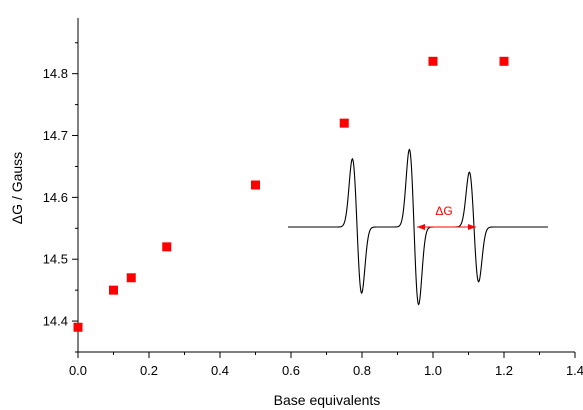 This screenshot has width=583, height=410. I want to click on y-tick-label: 14.6, so click(55, 197).